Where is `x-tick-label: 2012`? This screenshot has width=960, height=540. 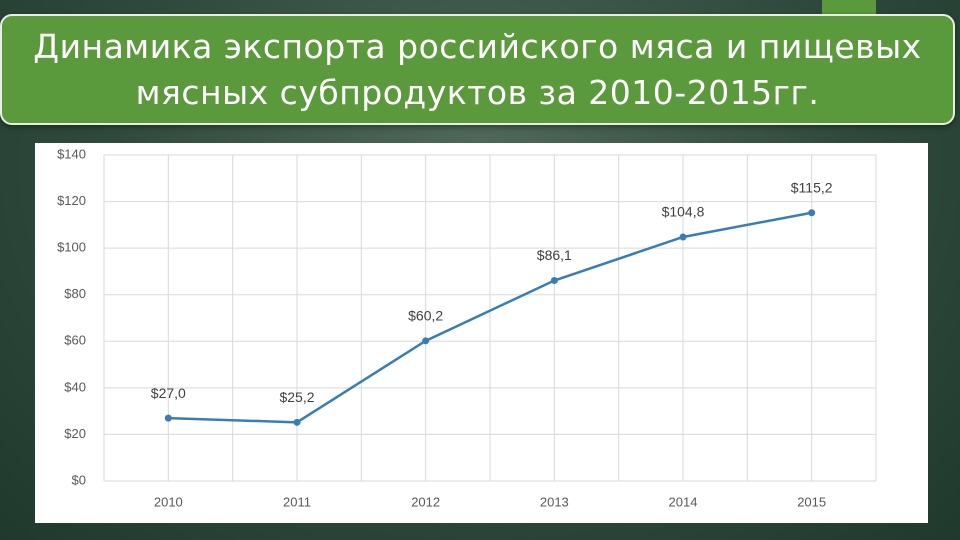
x-tick-label: 2012 is located at coordinates (425, 501).